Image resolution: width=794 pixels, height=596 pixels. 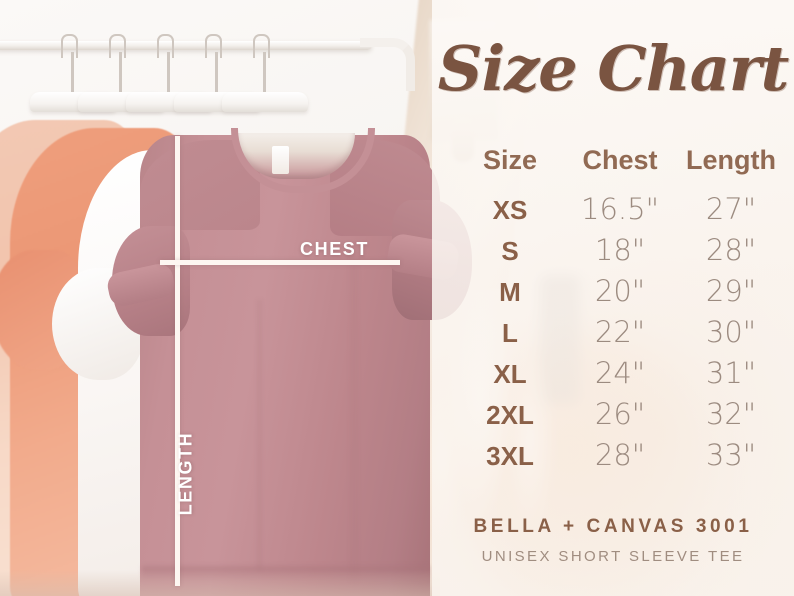 I want to click on cell-chest: 28", so click(x=620, y=455).